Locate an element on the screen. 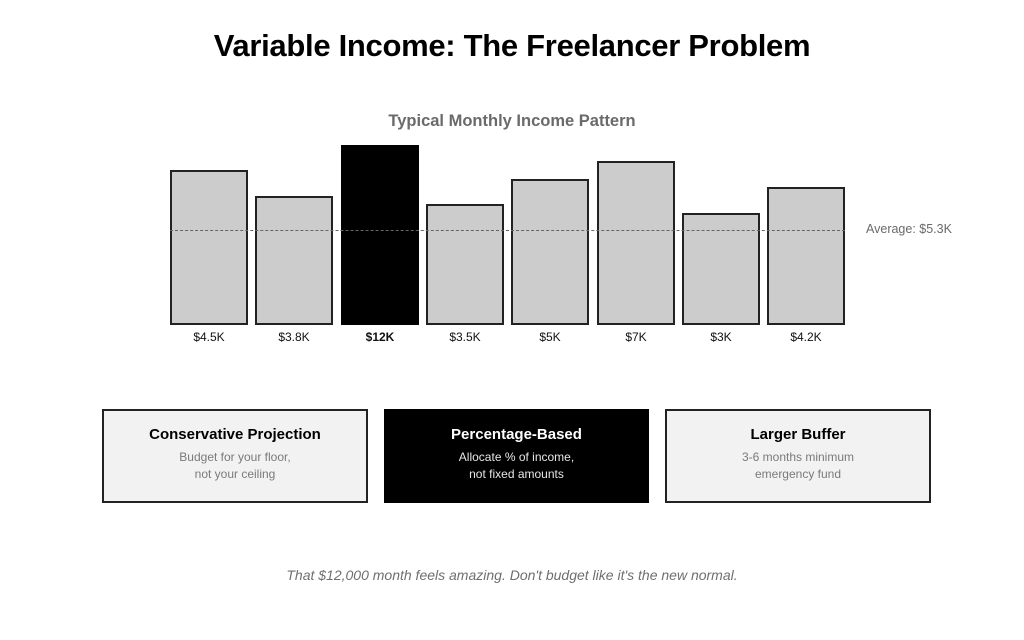  bar-value-label: $4.2K is located at coordinates (806, 337).